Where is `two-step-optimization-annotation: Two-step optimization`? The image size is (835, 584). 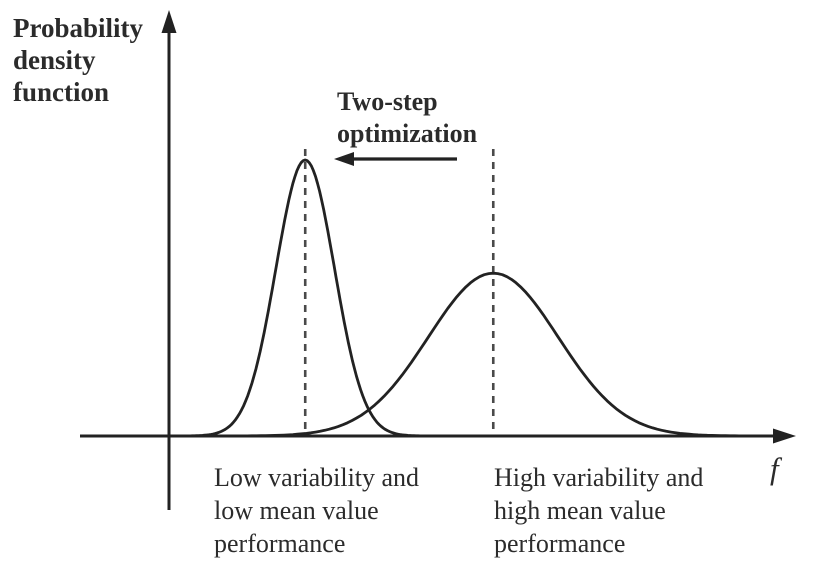 two-step-optimization-annotation: Two-step optimization is located at coordinates (407, 117).